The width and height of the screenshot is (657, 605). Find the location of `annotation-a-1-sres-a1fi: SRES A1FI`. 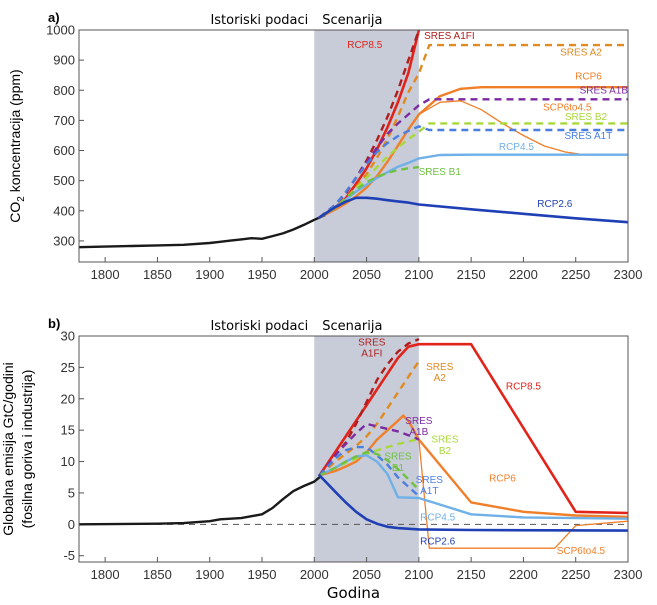

annotation-a-1-sres-a1fi: SRES A1FI is located at coordinates (449, 36).